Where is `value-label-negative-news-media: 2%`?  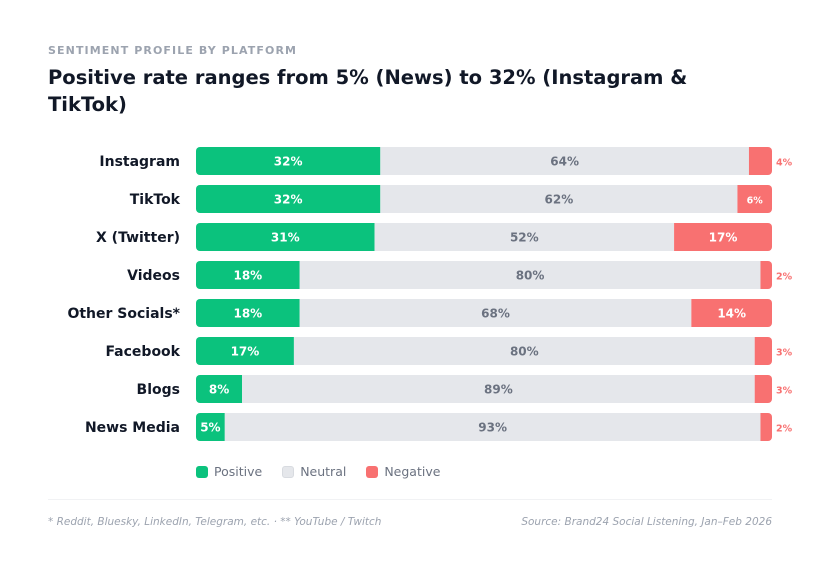 value-label-negative-news-media: 2% is located at coordinates (784, 429).